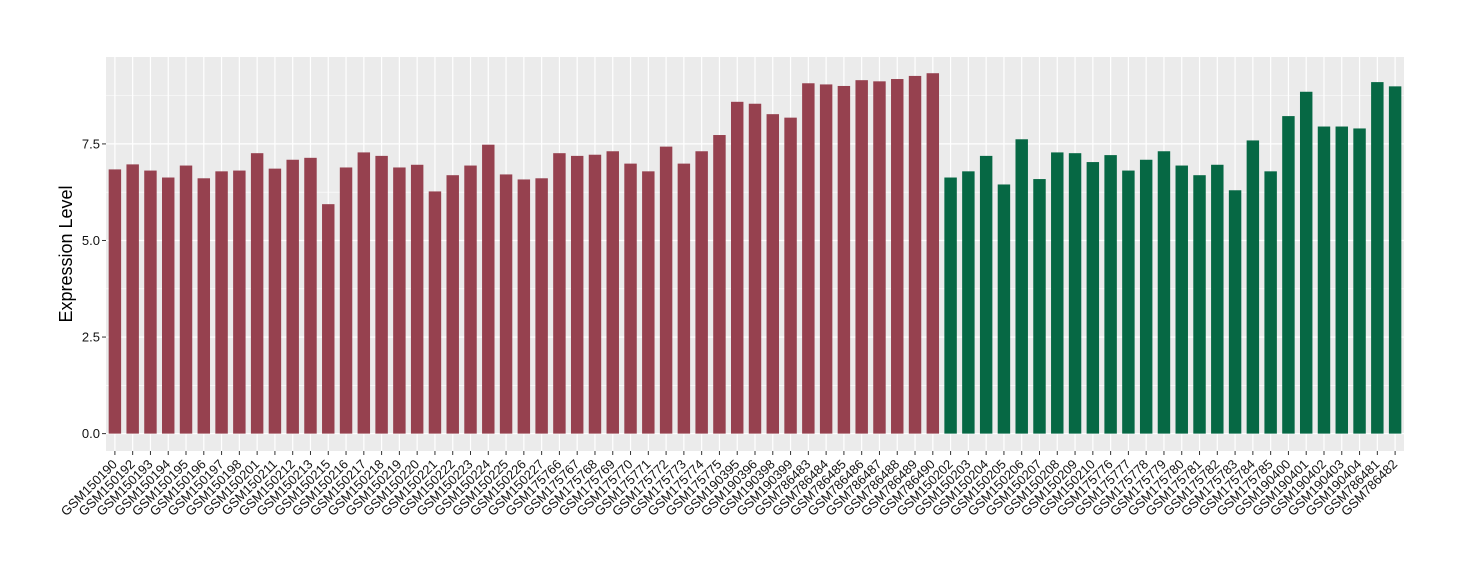  What do you see at coordinates (1395, 260) in the screenshot?
I see `bar-GSM786482` at bounding box center [1395, 260].